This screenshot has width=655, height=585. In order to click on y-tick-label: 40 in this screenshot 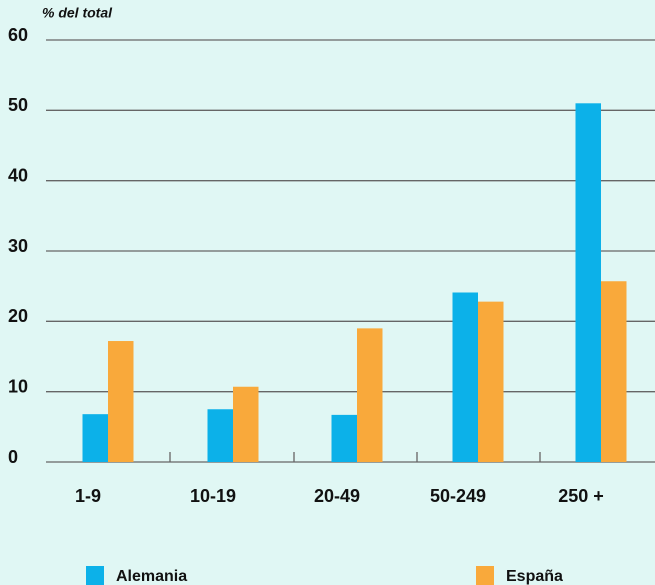, I will do `click(18, 175)`.